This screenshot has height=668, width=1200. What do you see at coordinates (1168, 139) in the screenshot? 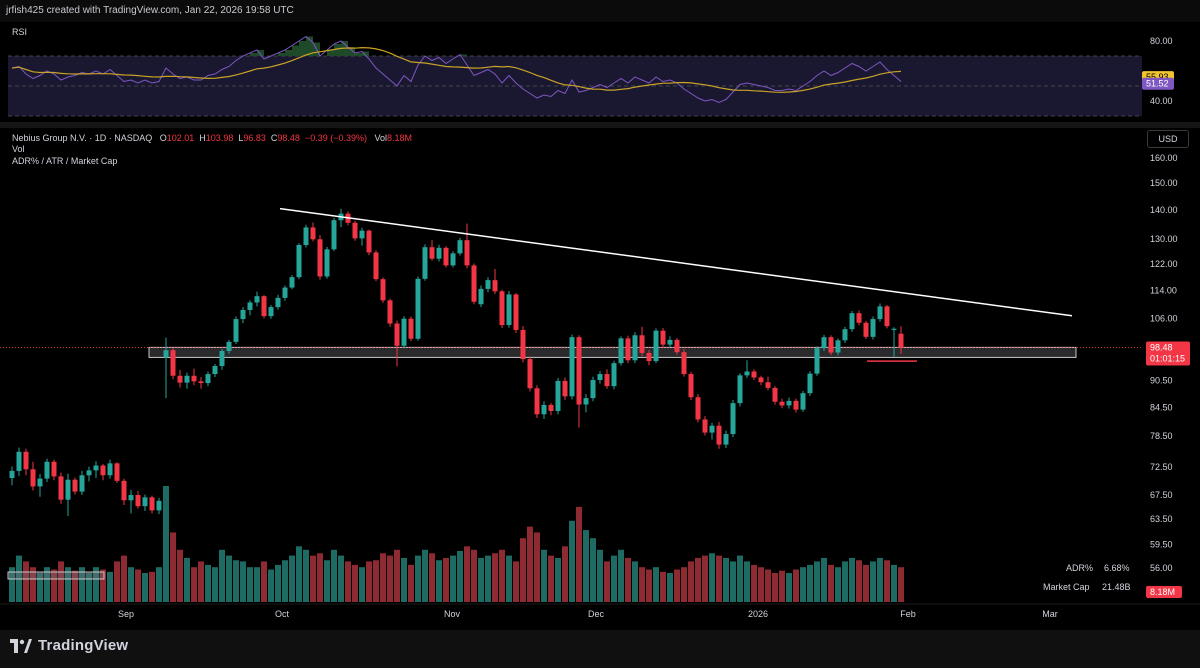
I see `currency-button: USD` at bounding box center [1168, 139].